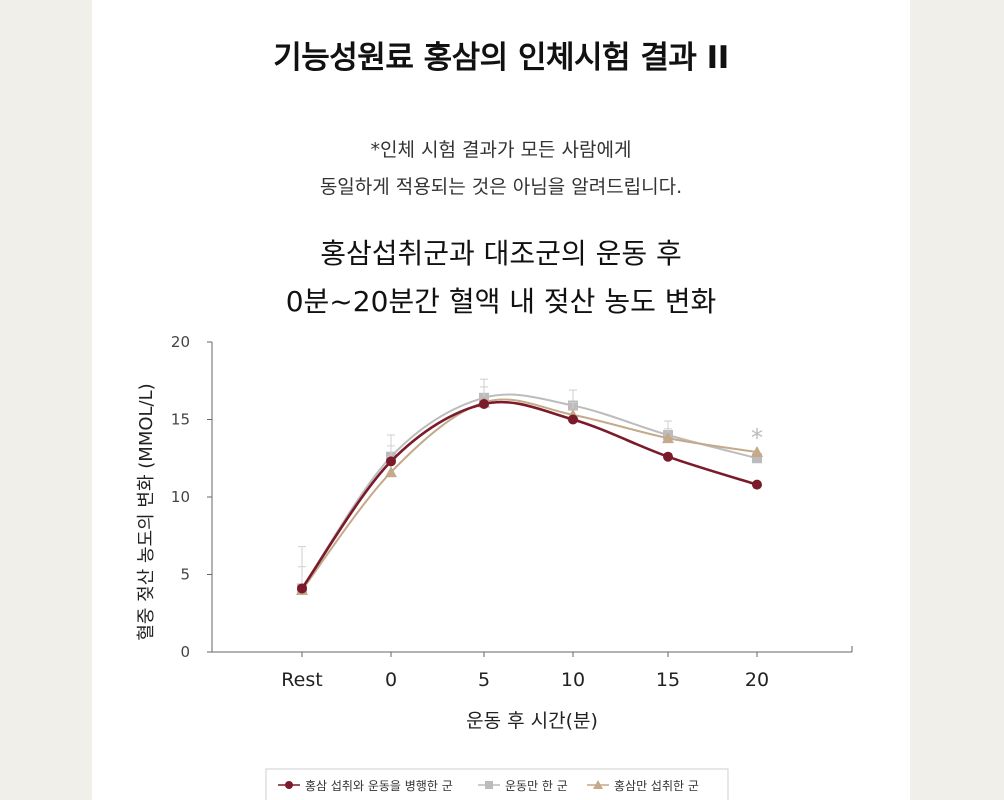 Image resolution: width=1004 pixels, height=800 pixels. I want to click on x-tick-label: 0, so click(391, 680).